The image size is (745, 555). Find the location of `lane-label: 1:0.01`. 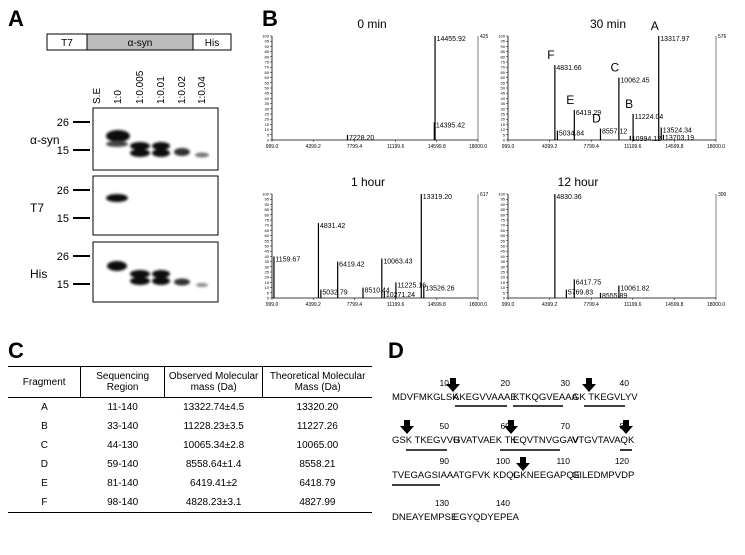

lane-label: 1:0.01 is located at coordinates (161, 90).